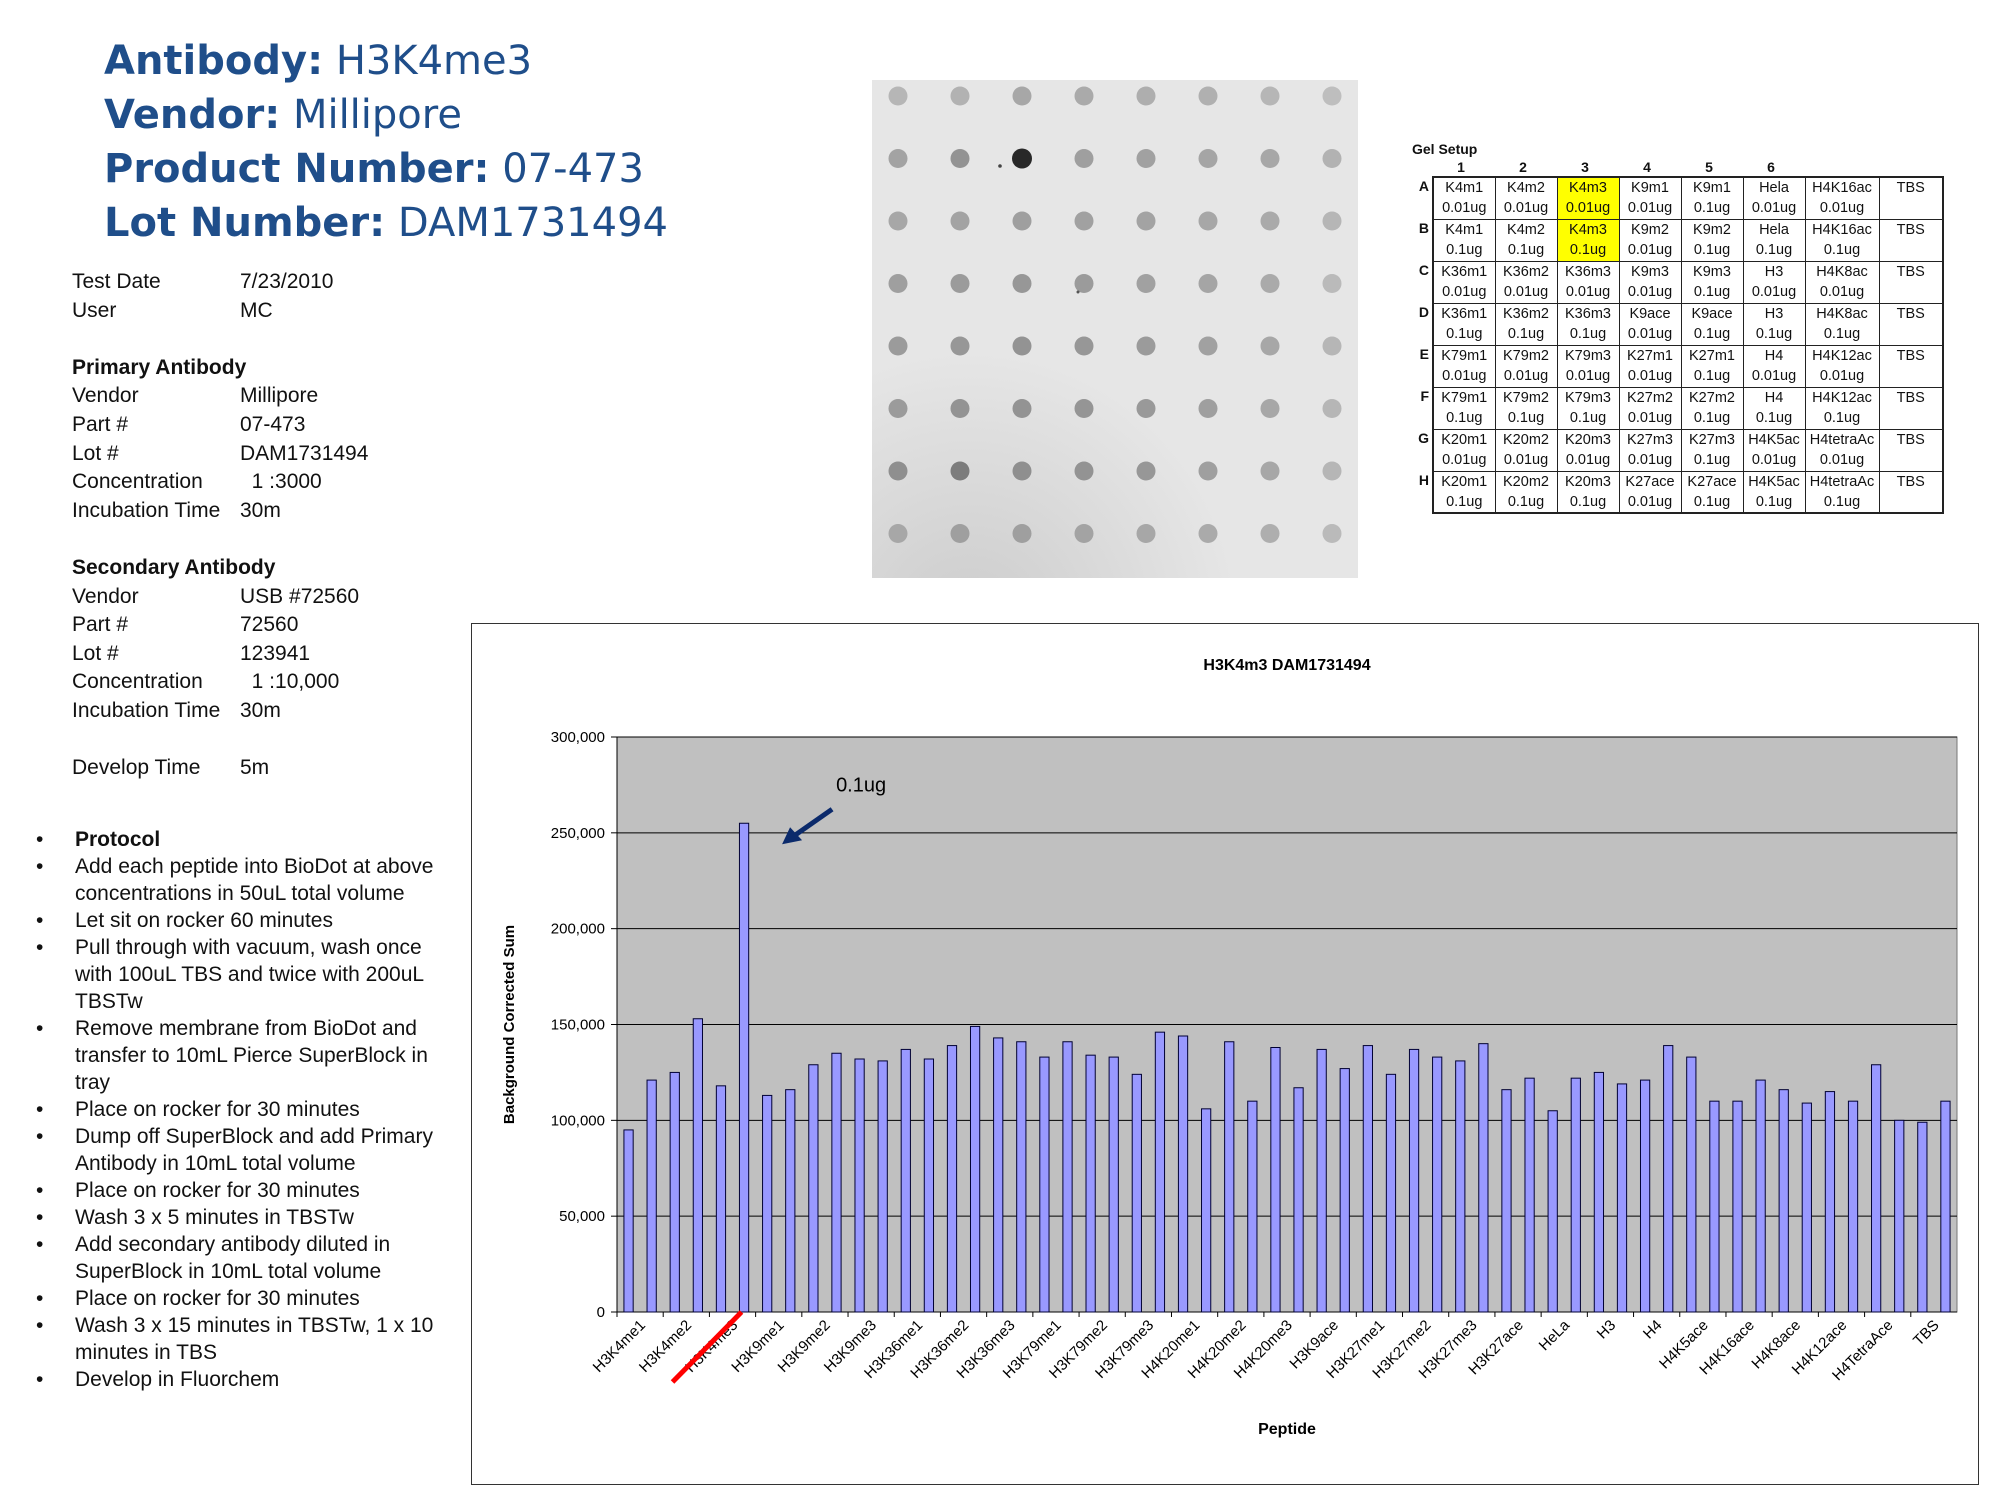 This screenshot has height=1500, width=2000. I want to click on gel-column-numbers: 1 2 3 4 5 6, so click(1687, 167).